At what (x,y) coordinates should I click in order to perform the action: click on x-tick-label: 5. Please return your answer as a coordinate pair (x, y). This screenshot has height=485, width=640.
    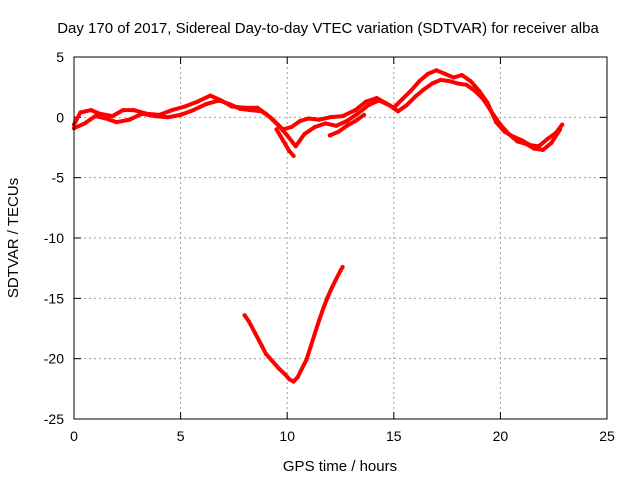
    Looking at the image, I should click on (181, 436).